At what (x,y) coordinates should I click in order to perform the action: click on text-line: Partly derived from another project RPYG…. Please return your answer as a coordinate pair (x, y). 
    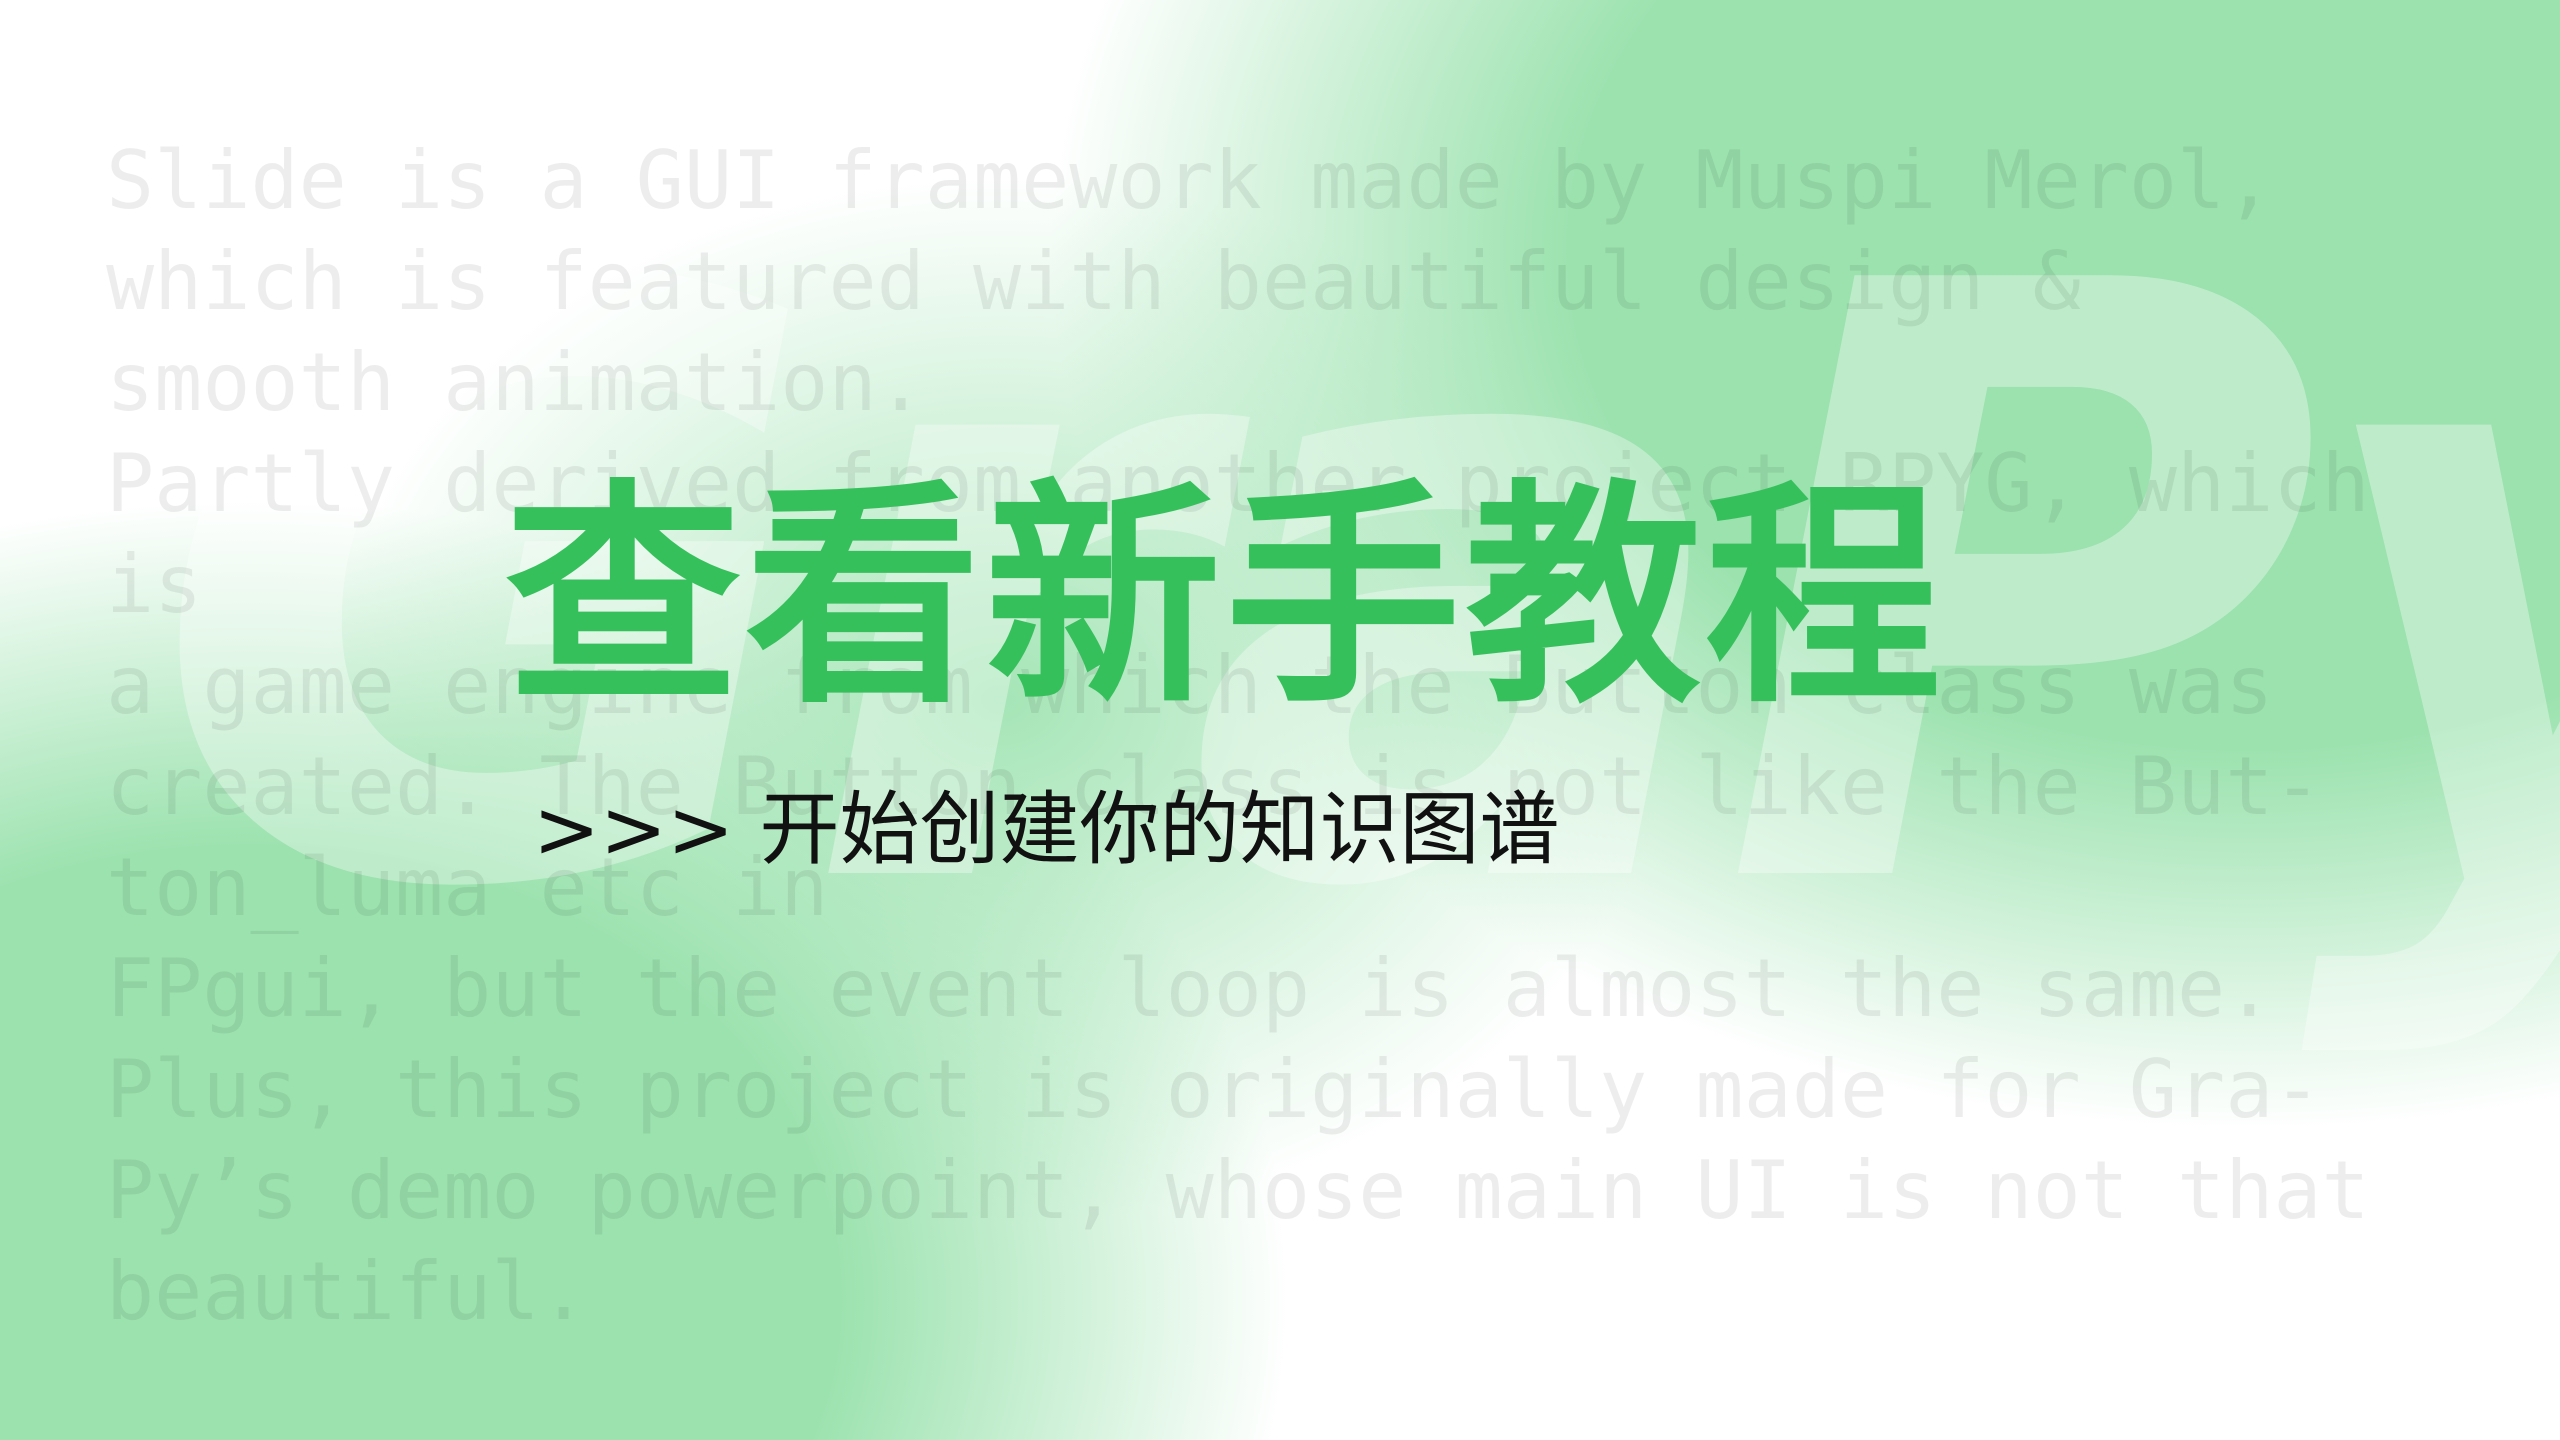
    Looking at the image, I should click on (1238, 483).